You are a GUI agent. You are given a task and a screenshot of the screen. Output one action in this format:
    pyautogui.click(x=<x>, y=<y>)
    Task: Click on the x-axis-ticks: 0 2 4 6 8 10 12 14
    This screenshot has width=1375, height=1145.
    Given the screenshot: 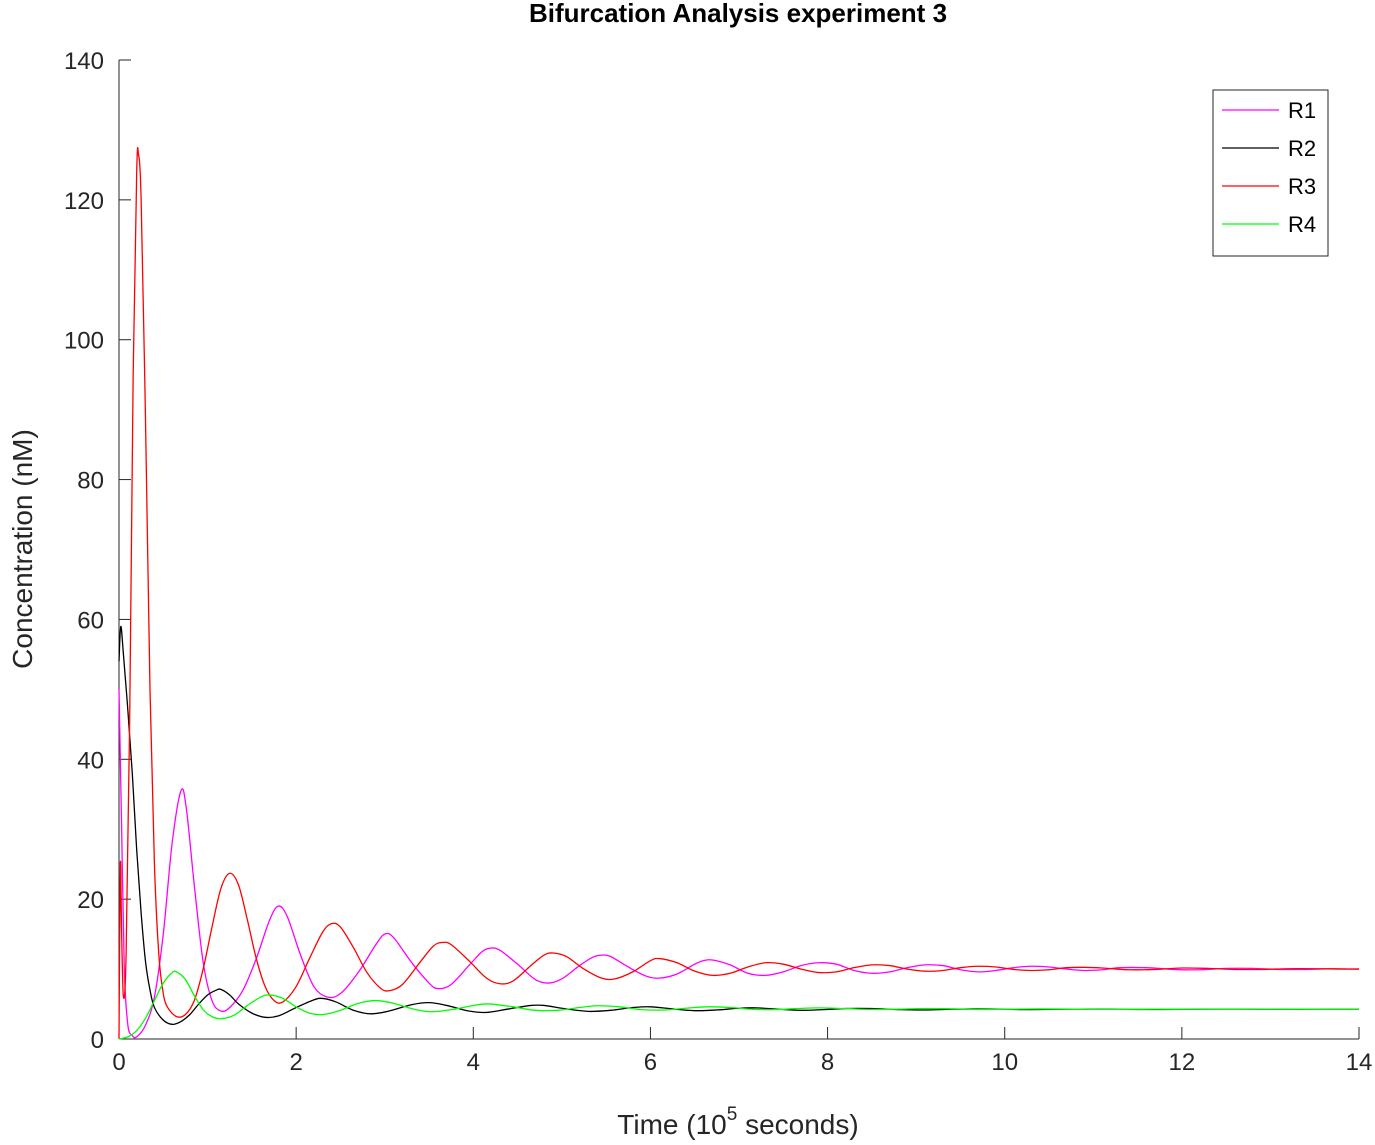 What is the action you would take?
    pyautogui.click(x=742, y=1051)
    